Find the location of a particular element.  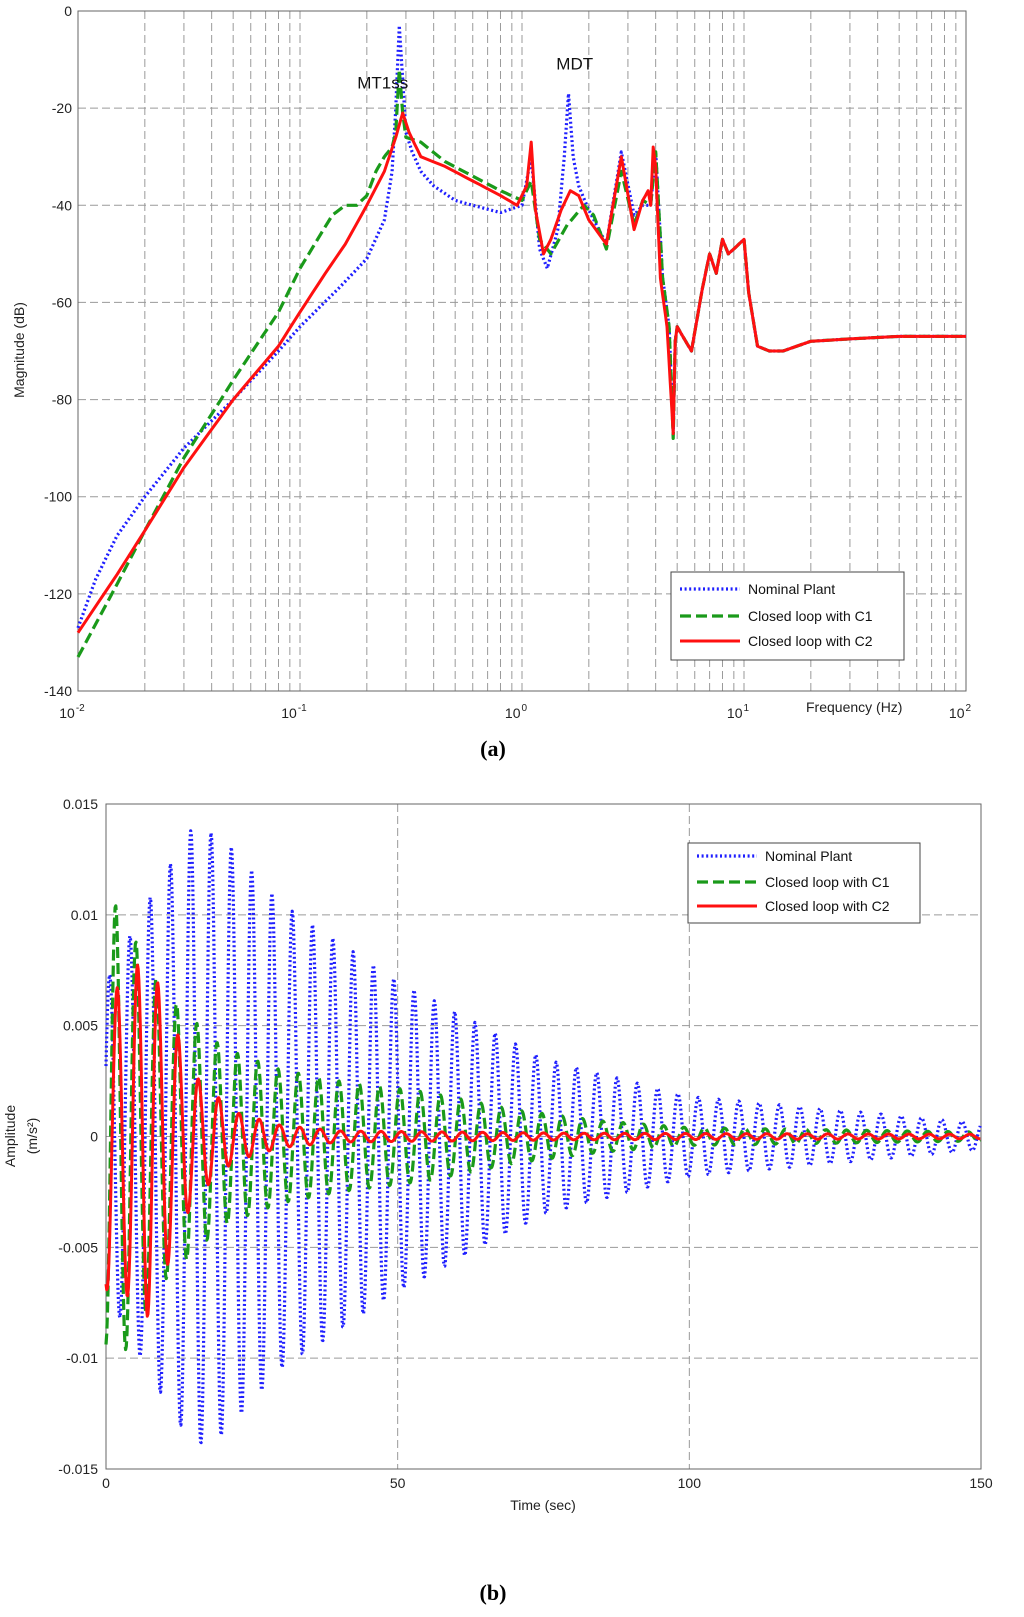

y-tick-label: -120 is located at coordinates (58, 594).